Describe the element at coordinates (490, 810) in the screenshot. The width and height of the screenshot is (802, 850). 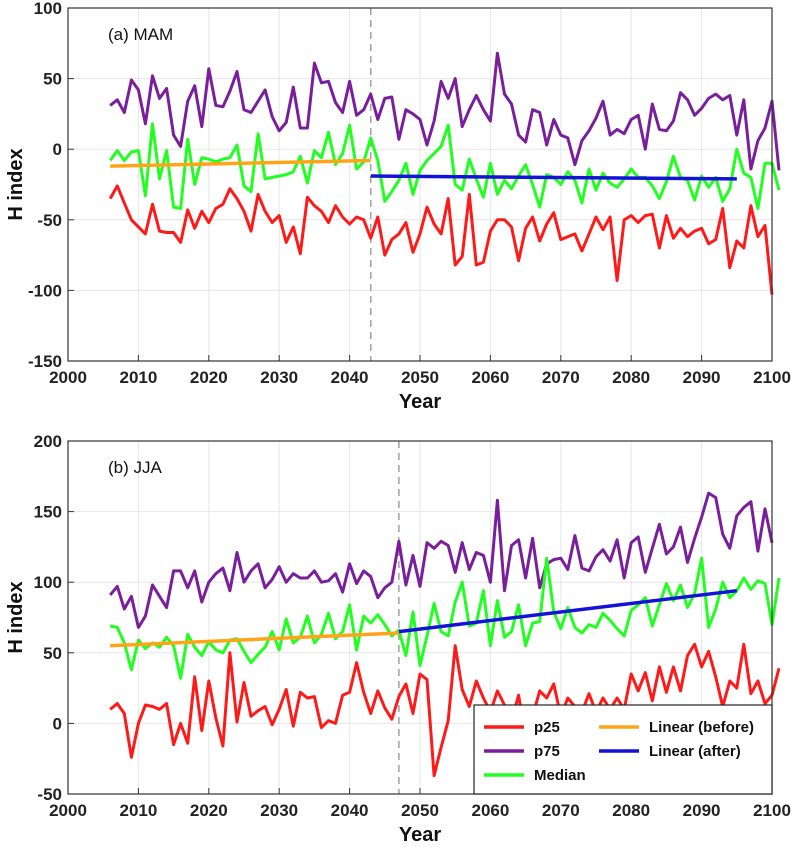
I see `x-tick-label-jja: 2060` at that location.